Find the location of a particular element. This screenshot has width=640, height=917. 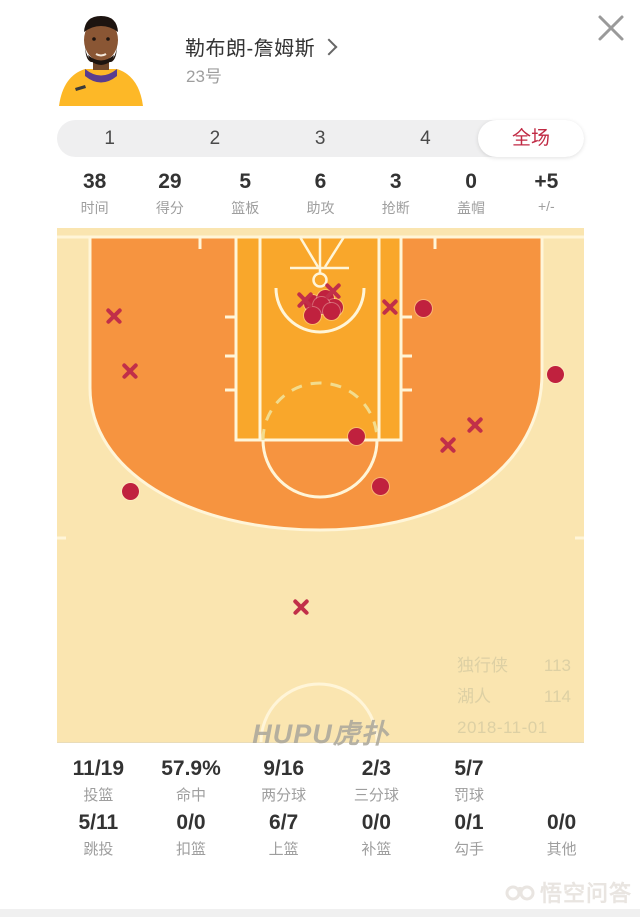

stat-points: 29 得分 is located at coordinates (169, 194).